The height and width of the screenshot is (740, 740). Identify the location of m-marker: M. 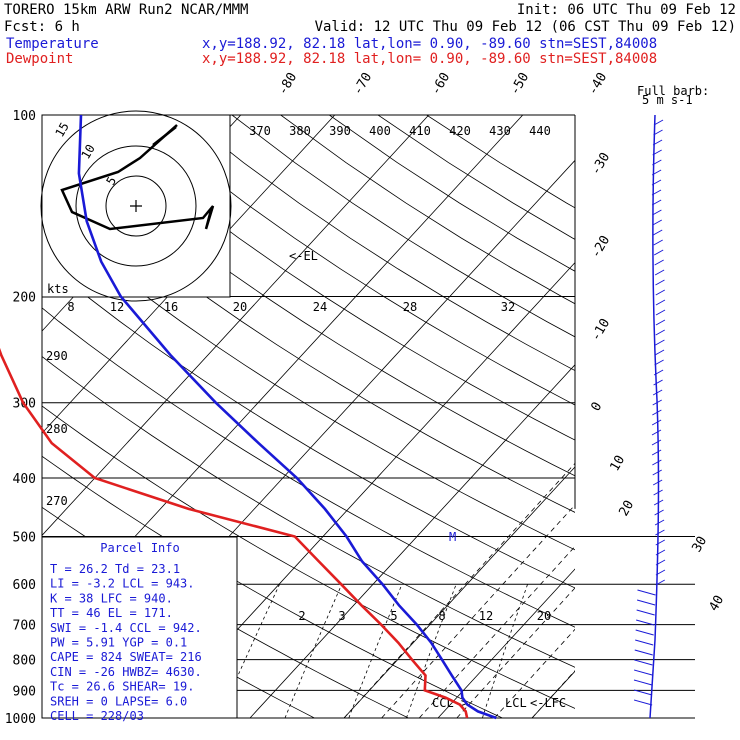
(452, 537).